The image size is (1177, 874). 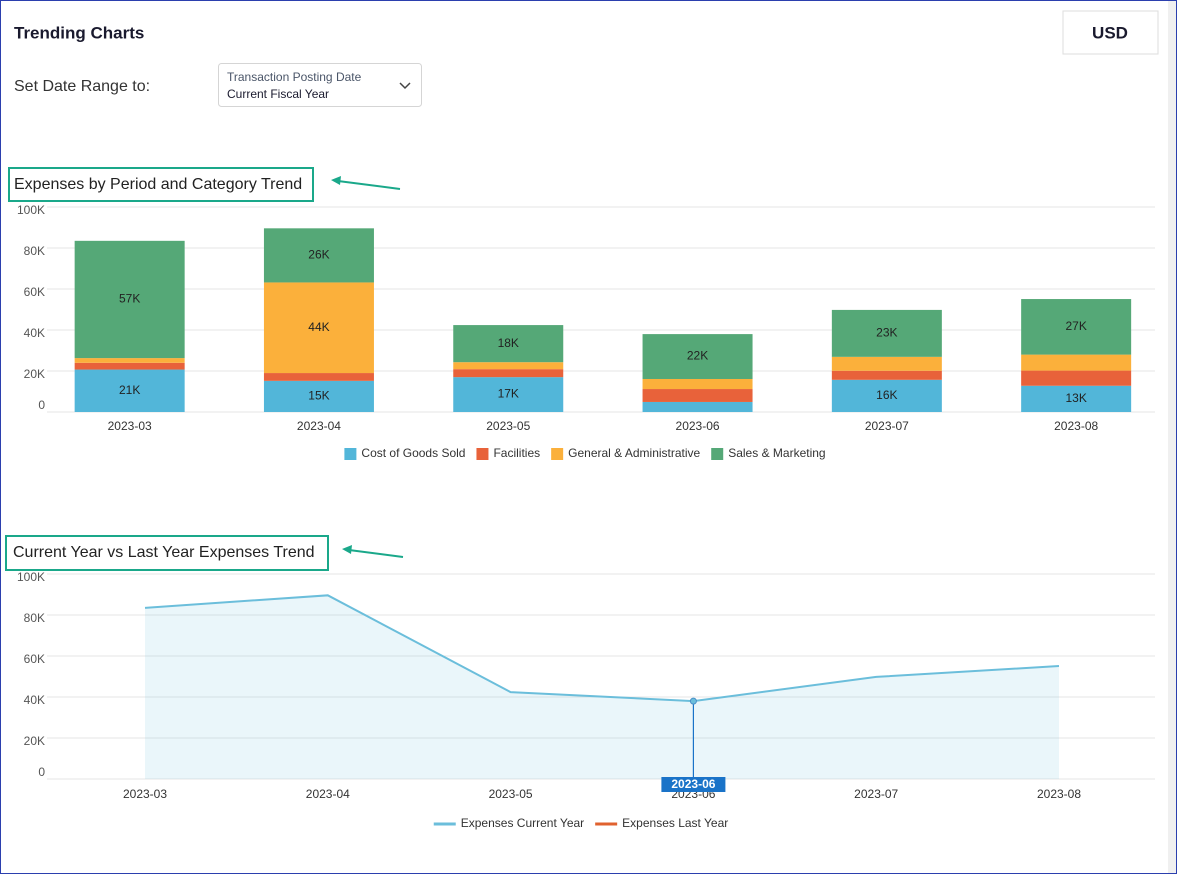 I want to click on legend-item: Sales & Marketing, so click(x=768, y=453).